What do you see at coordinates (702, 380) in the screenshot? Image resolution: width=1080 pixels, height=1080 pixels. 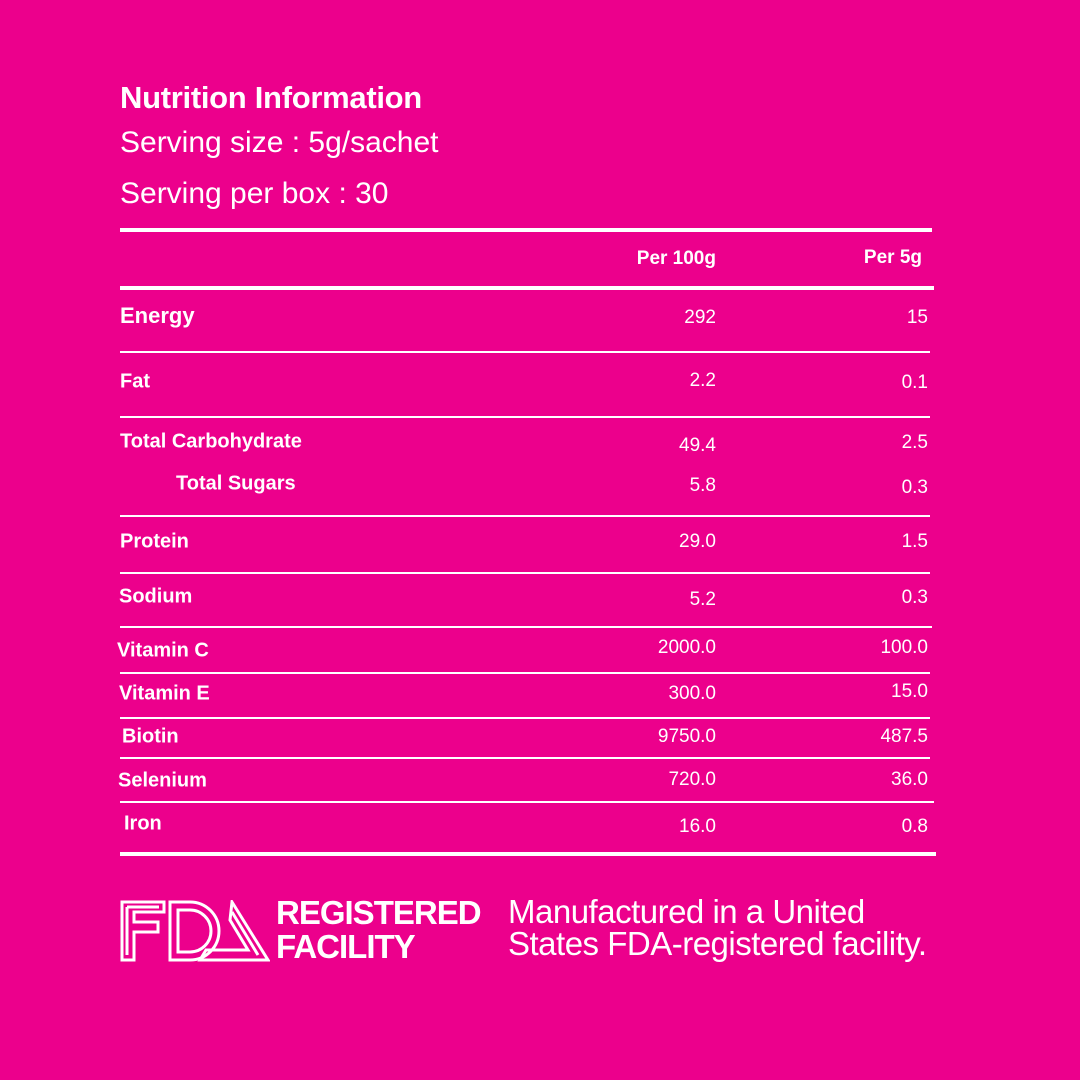 I see `value-per-100g: 2.2` at bounding box center [702, 380].